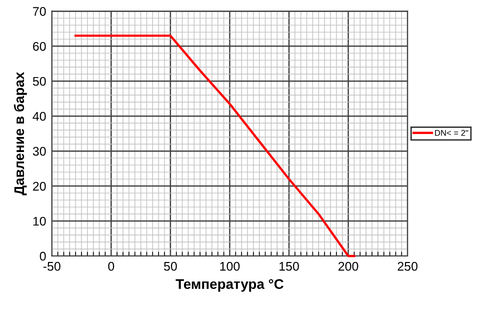 This screenshot has width=494, height=320. I want to click on x-axis-title: Температура °C, so click(230, 285).